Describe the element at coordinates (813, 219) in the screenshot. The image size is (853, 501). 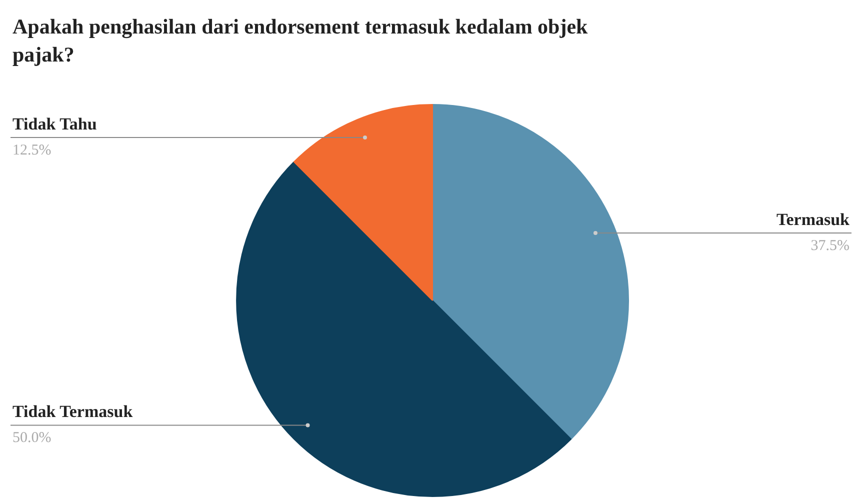
I see `slice-label: Termasuk` at that location.